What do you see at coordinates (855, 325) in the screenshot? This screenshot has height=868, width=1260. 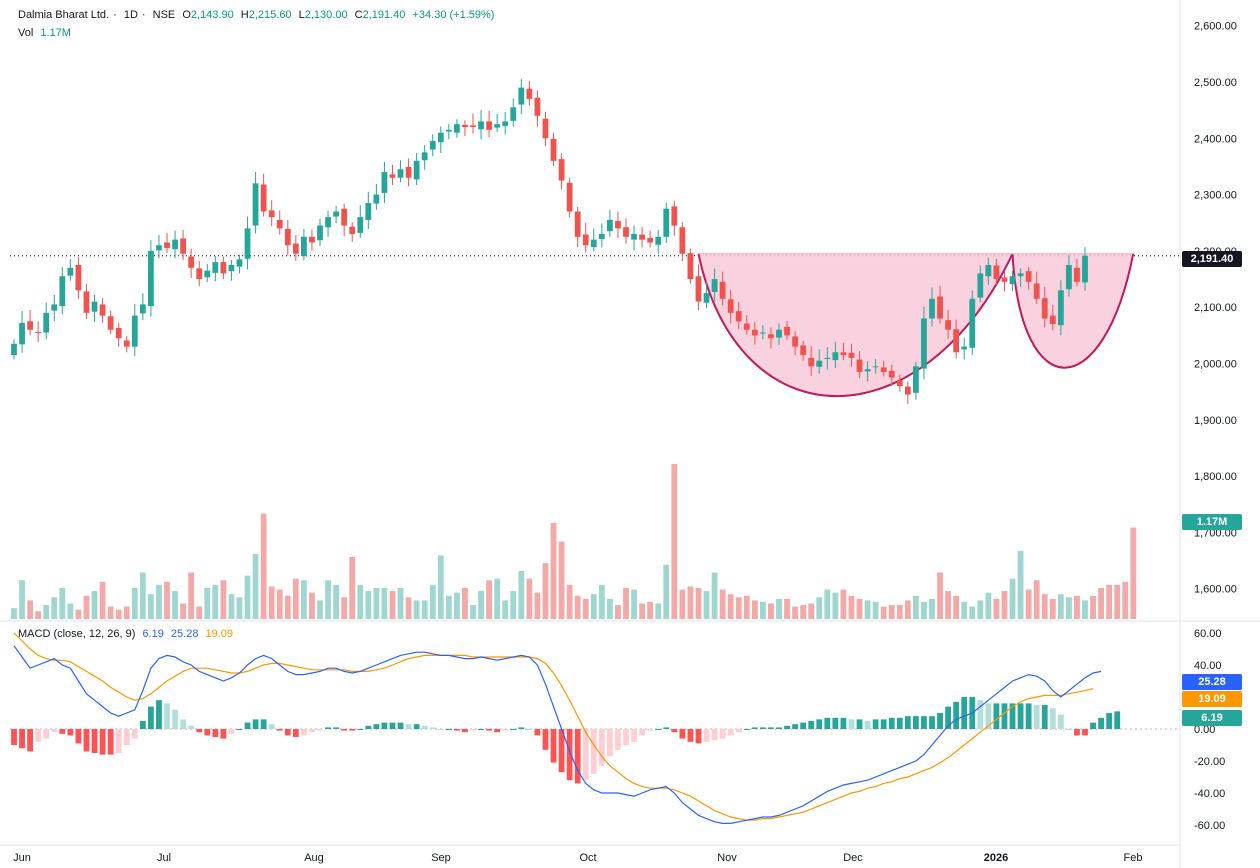 I see `cup-fill` at bounding box center [855, 325].